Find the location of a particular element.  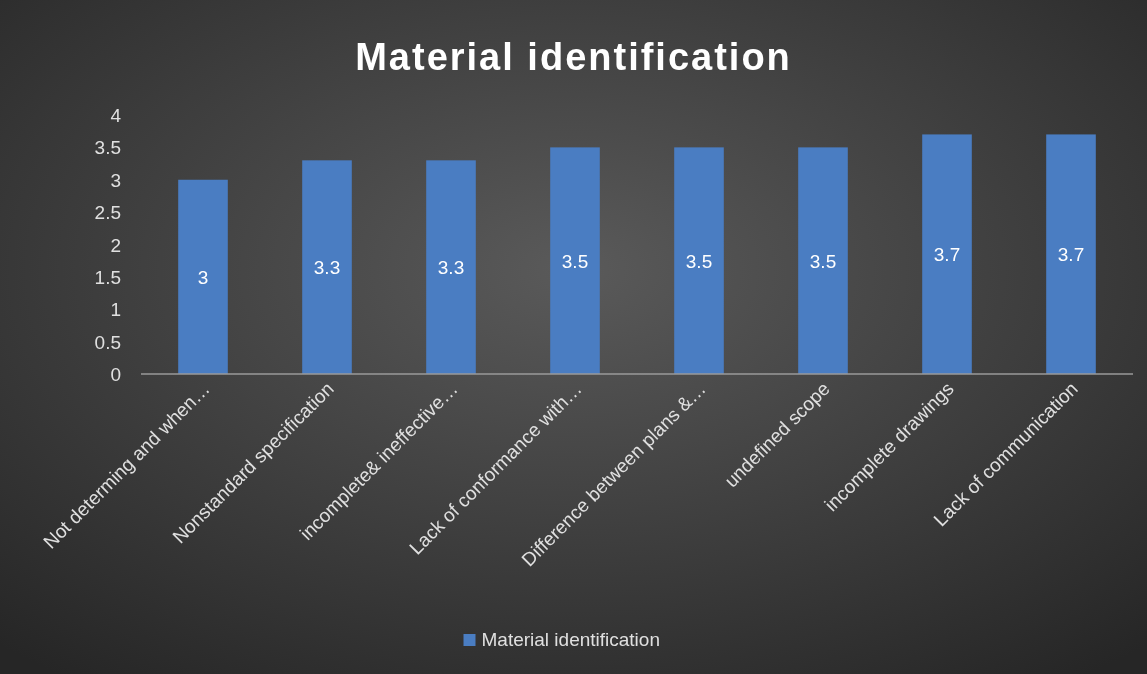

y-tick-label: 4 is located at coordinates (116, 115).